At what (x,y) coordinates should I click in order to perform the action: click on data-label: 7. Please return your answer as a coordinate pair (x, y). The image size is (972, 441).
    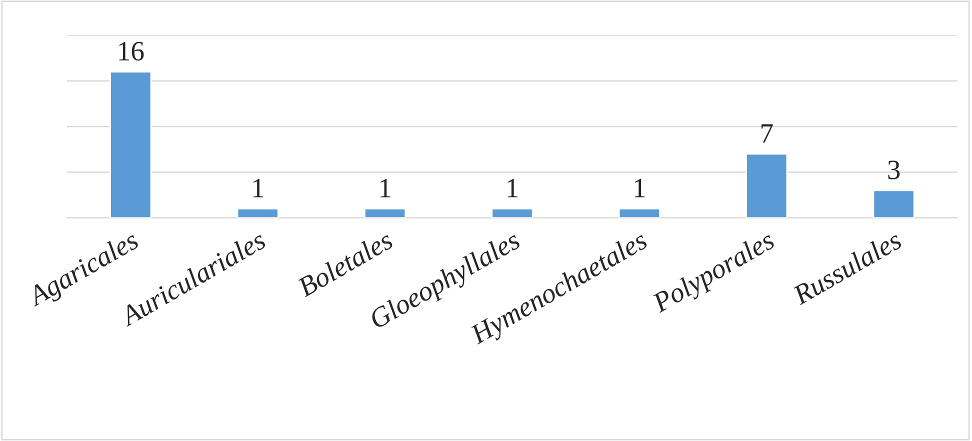
    Looking at the image, I should click on (767, 133).